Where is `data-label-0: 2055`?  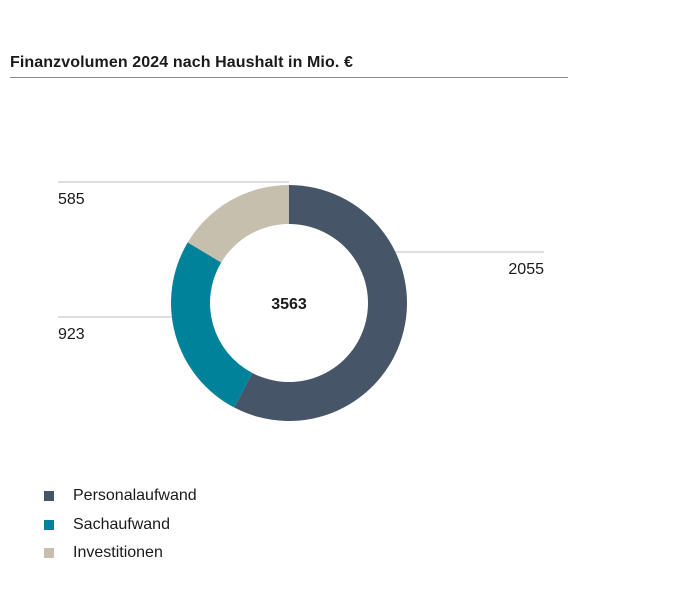
data-label-0: 2055 is located at coordinates (526, 269).